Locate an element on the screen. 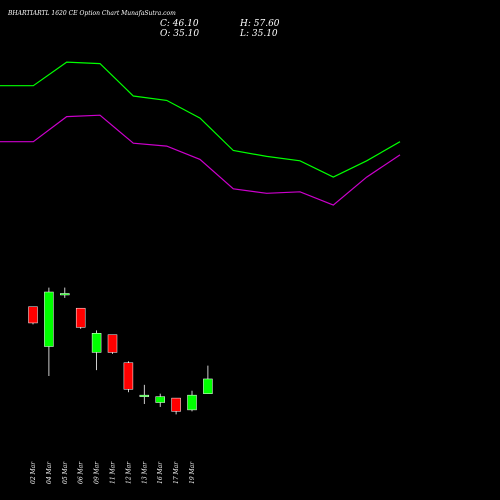 Image resolution: width=500 pixels, height=500 pixels. low-label: L: is located at coordinates (245, 34).